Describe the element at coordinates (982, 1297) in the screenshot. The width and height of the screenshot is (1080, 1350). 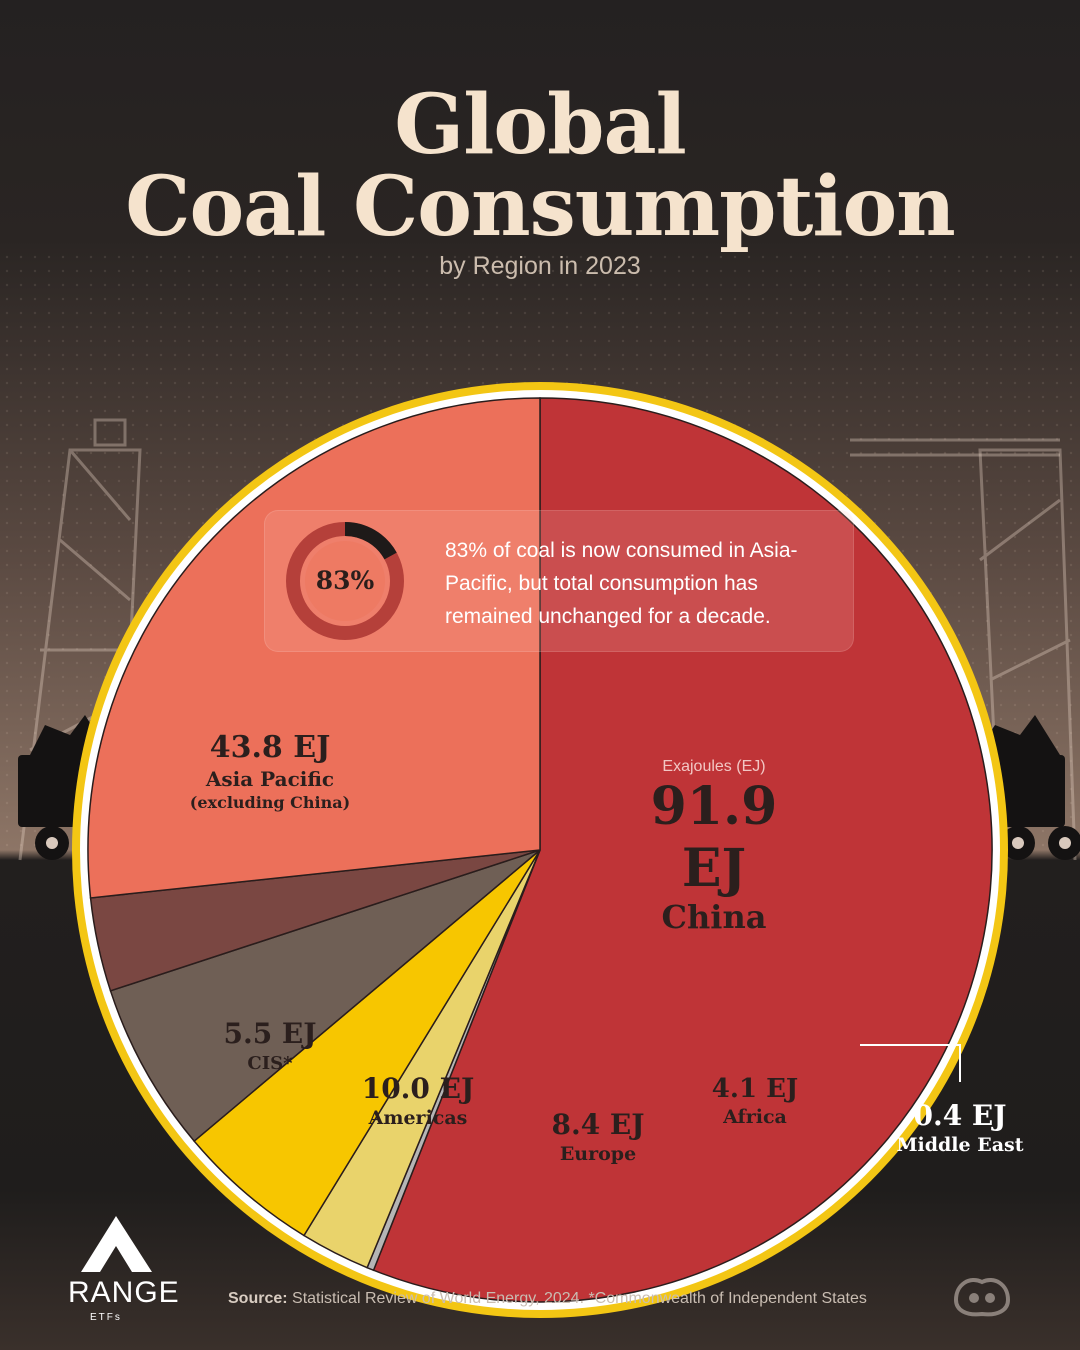
I see `publisher-logo-icon` at that location.